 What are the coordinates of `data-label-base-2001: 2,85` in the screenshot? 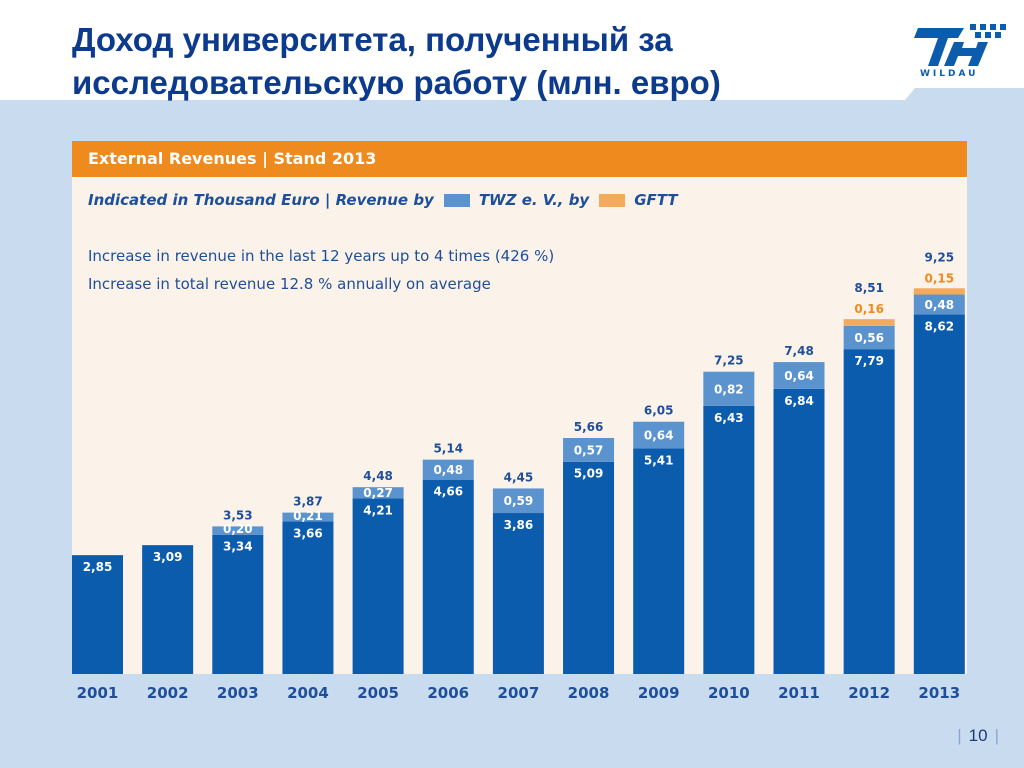 It's located at (98, 567).